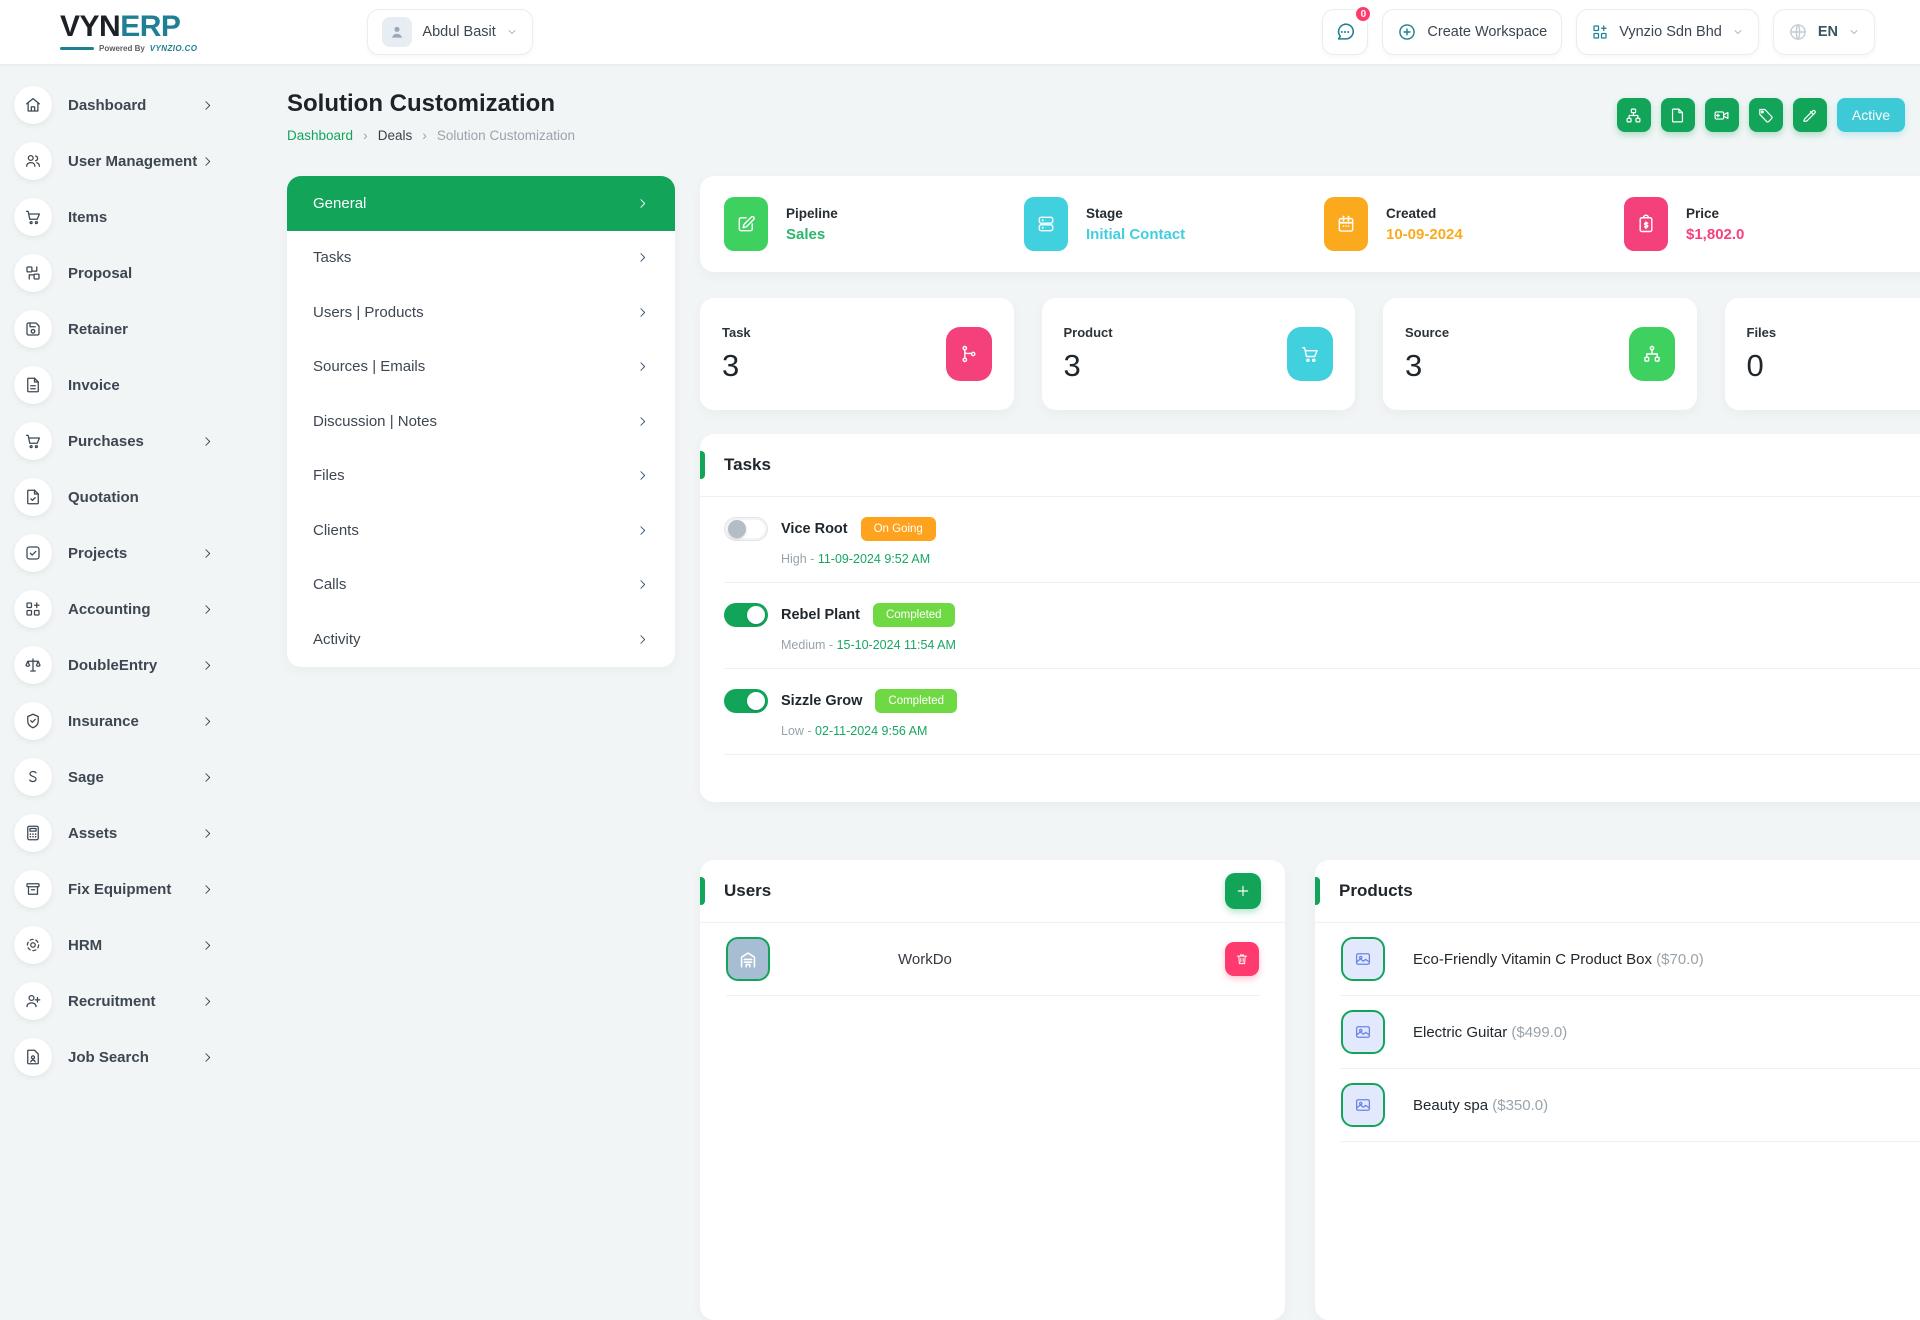  I want to click on sidebar-item-hrm: HRM, so click(118, 945).